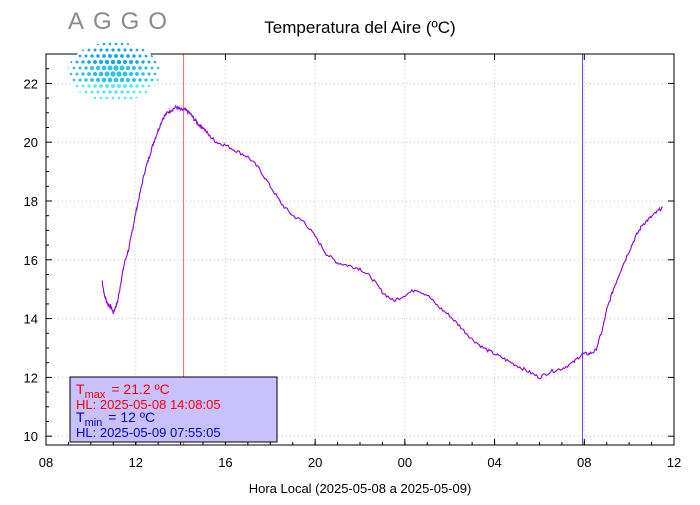  I want to click on y-tick-label: 18, so click(31, 201).